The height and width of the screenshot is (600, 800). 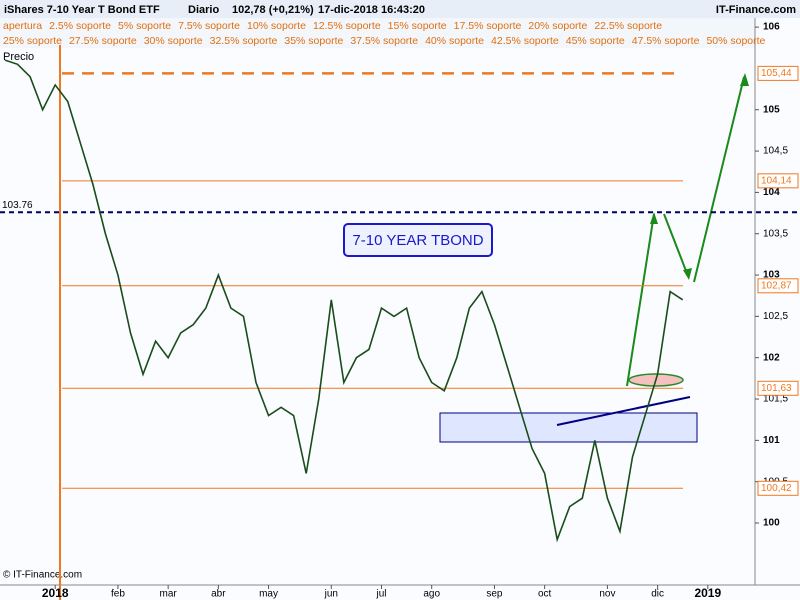 I want to click on level-label: 102,87, so click(x=776, y=285).